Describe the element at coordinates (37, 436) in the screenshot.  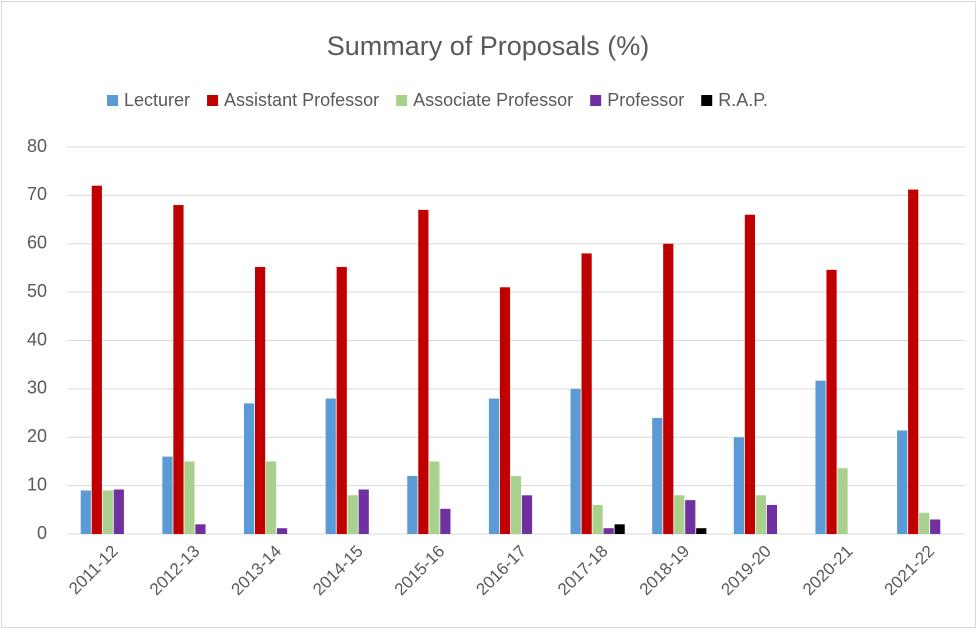
I see `y-tick-label: 20` at that location.